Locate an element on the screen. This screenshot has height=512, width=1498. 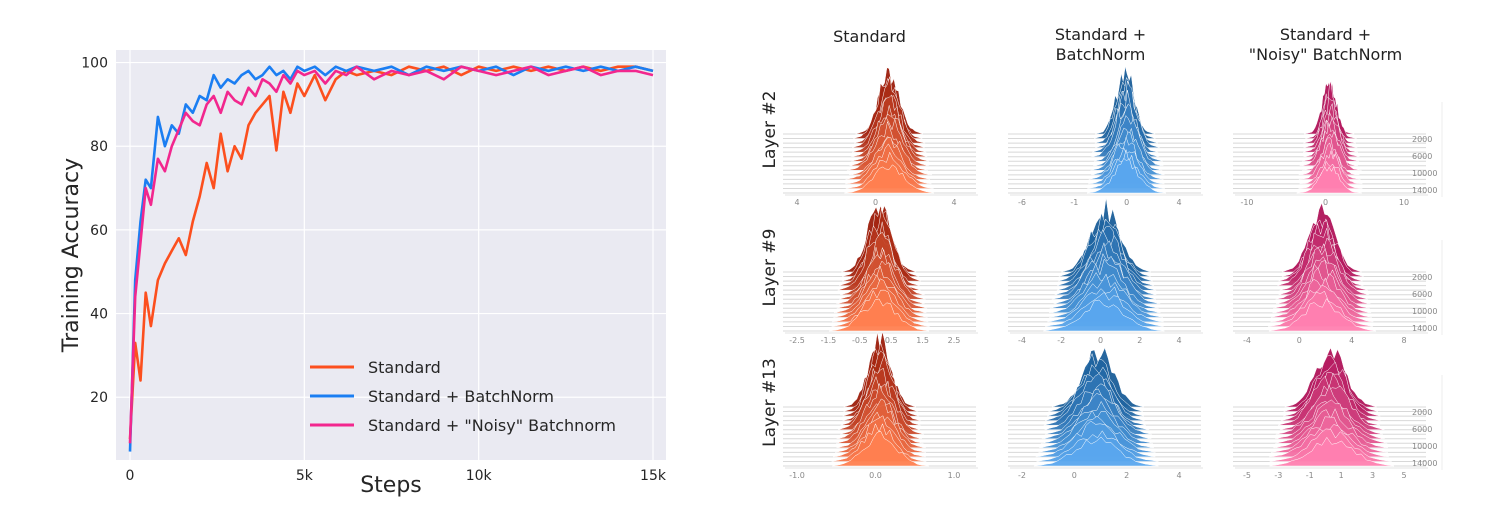
y-tick-label: 100 is located at coordinates (94, 64).